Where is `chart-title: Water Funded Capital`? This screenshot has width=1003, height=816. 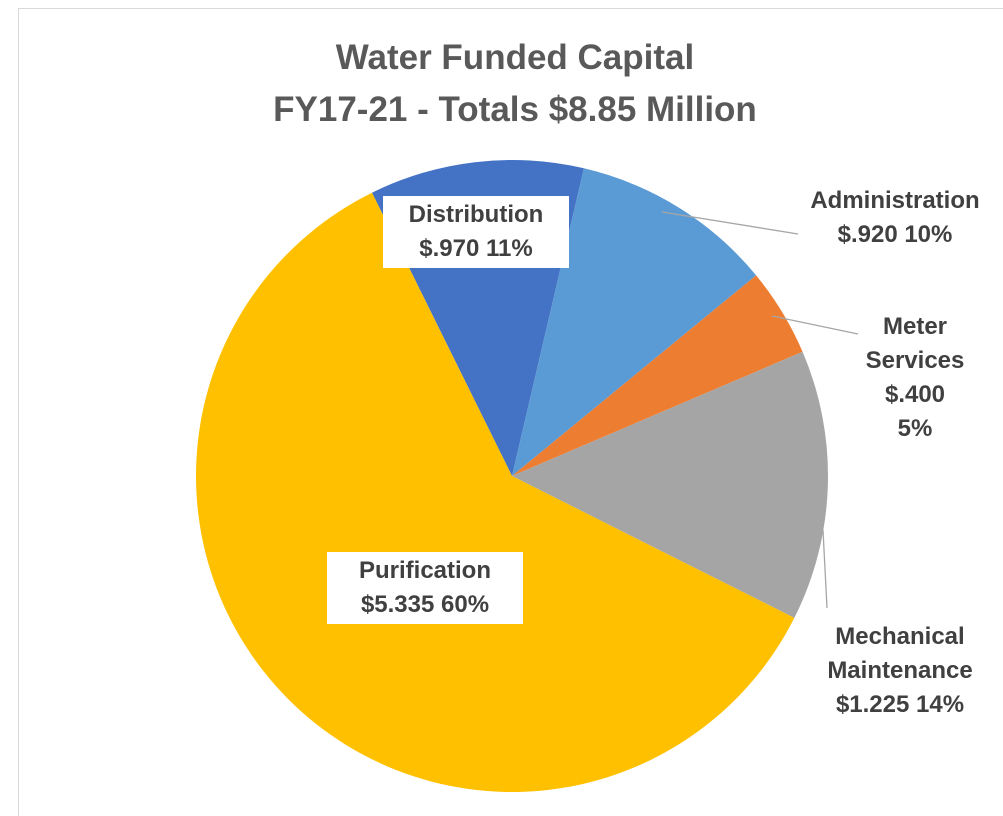
chart-title: Water Funded Capital is located at coordinates (515, 57).